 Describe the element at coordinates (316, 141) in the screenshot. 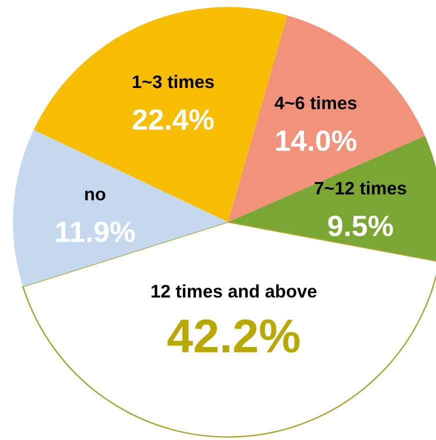

I see `data-label: 14.0%` at that location.